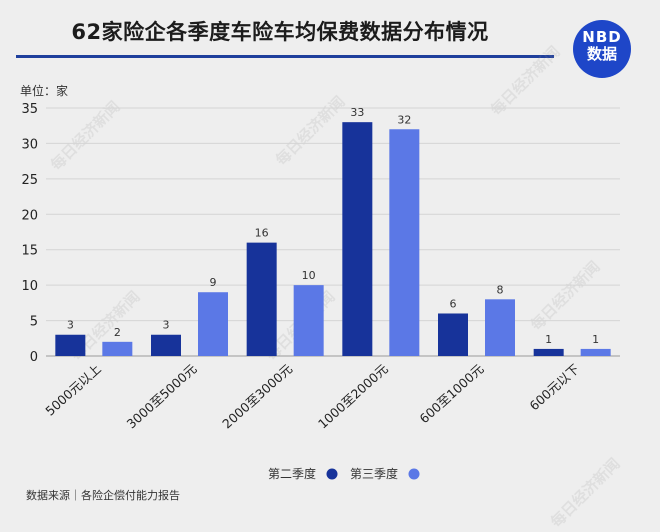 The height and width of the screenshot is (532, 660). What do you see at coordinates (601, 53) in the screenshot?
I see `logo-line2: 数据` at bounding box center [601, 53].